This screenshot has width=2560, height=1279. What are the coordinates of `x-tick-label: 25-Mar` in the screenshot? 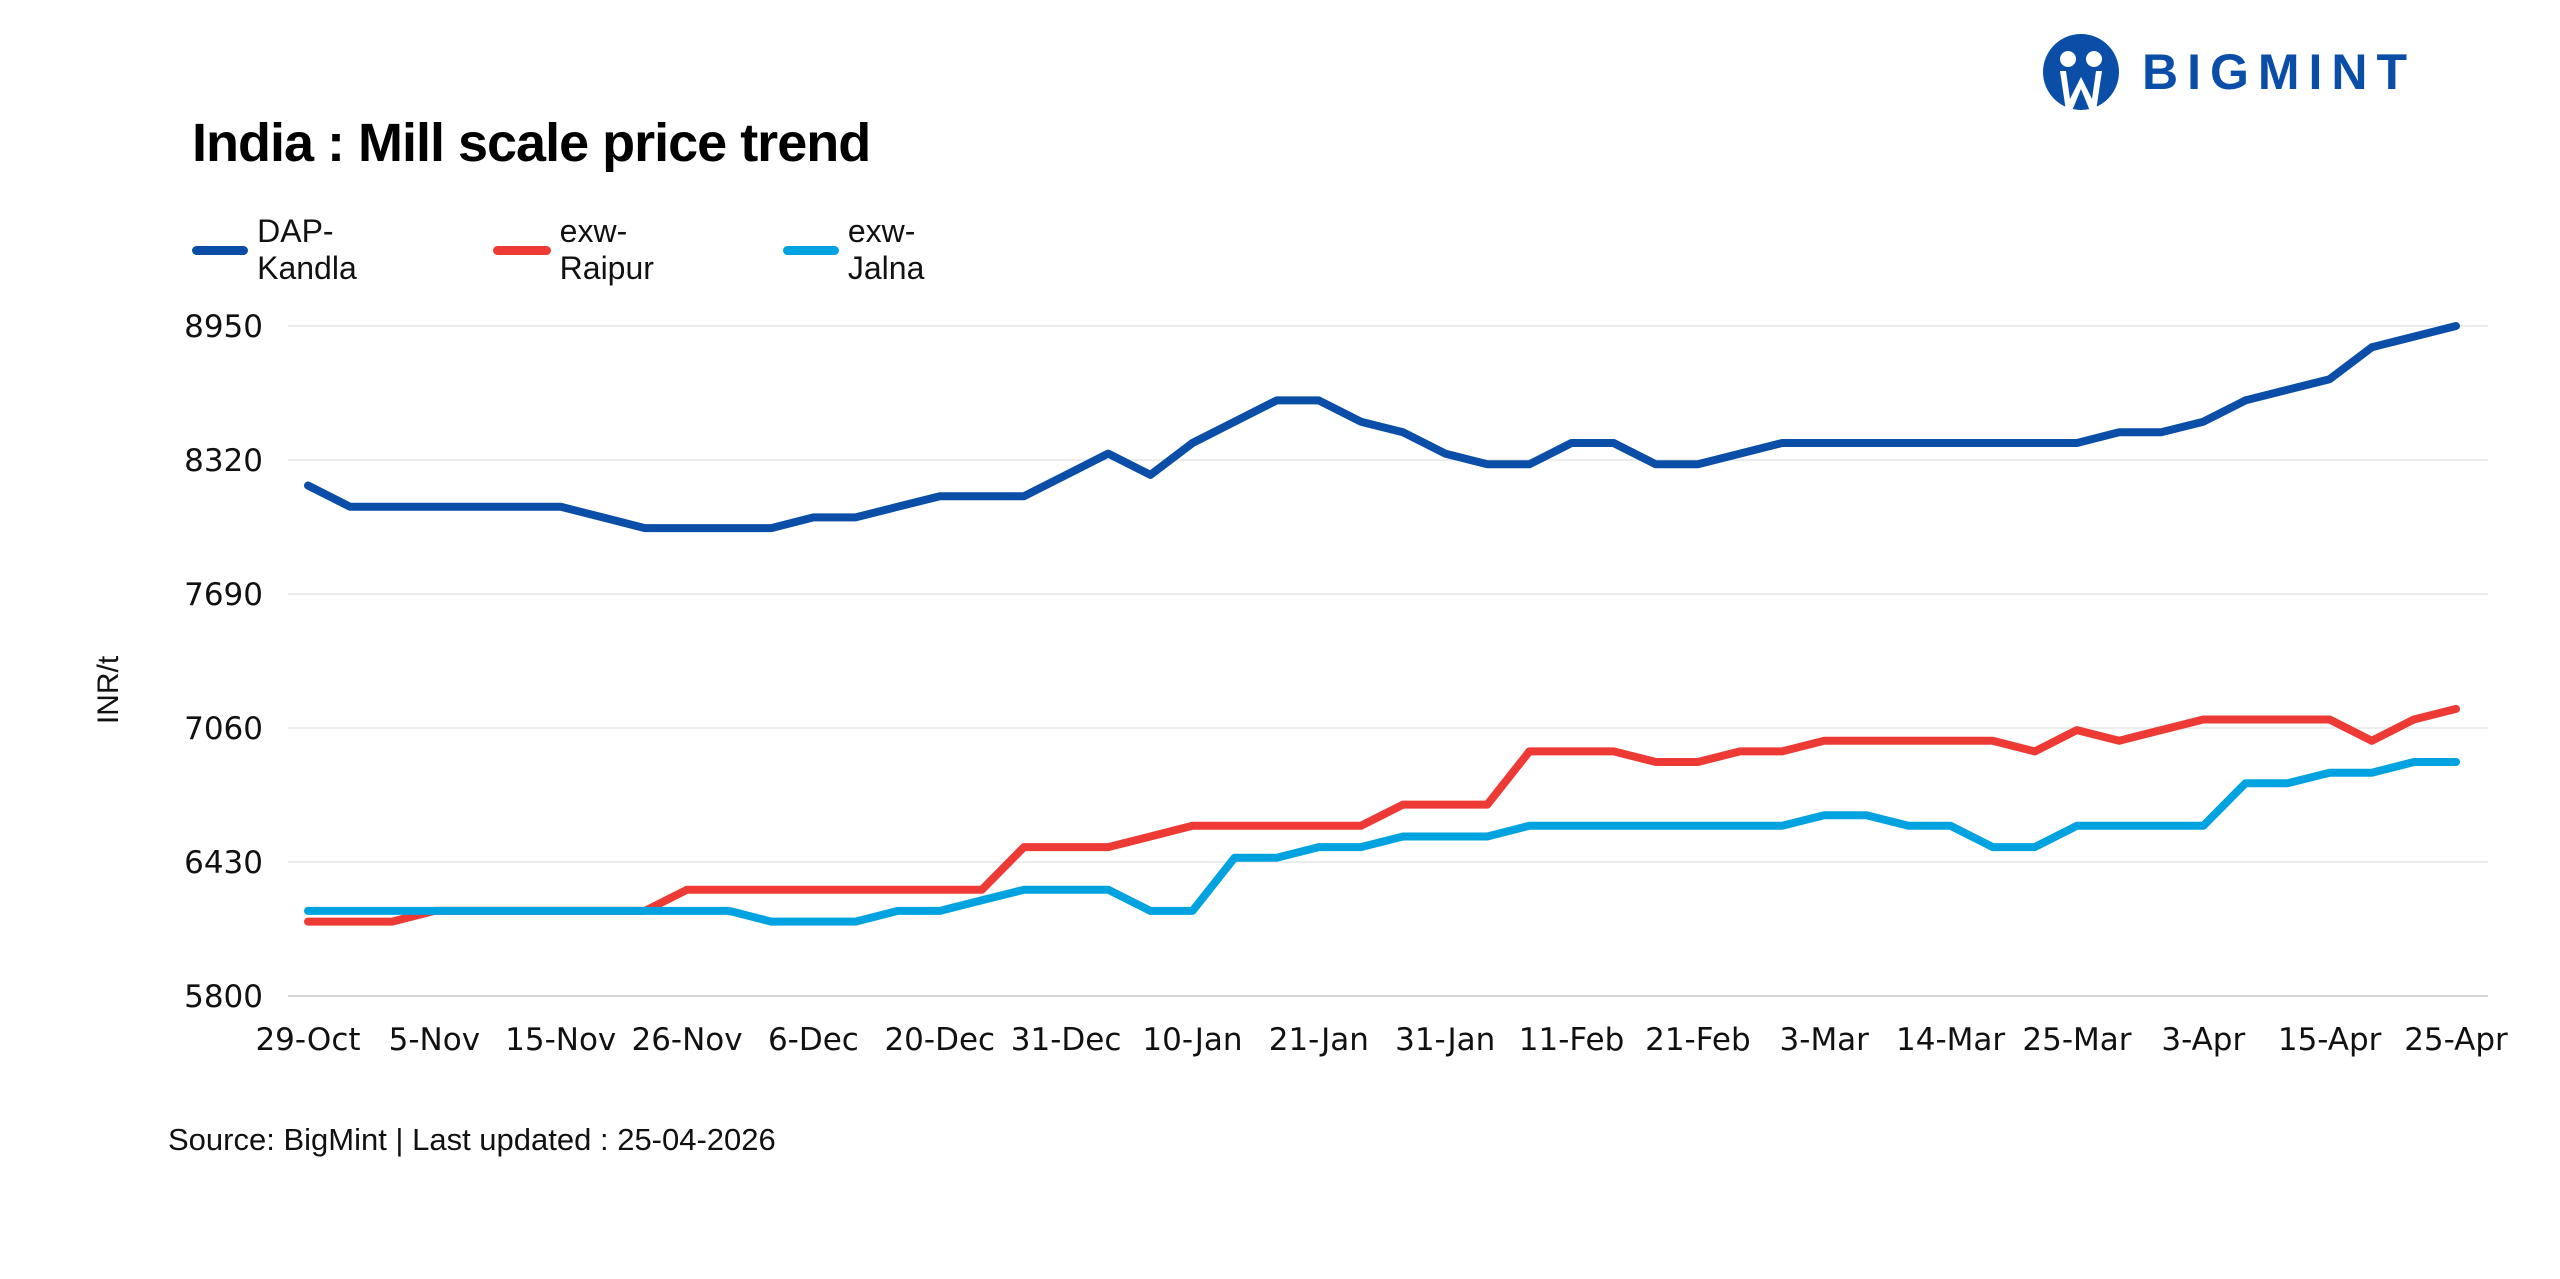 It's located at (2076, 1040).